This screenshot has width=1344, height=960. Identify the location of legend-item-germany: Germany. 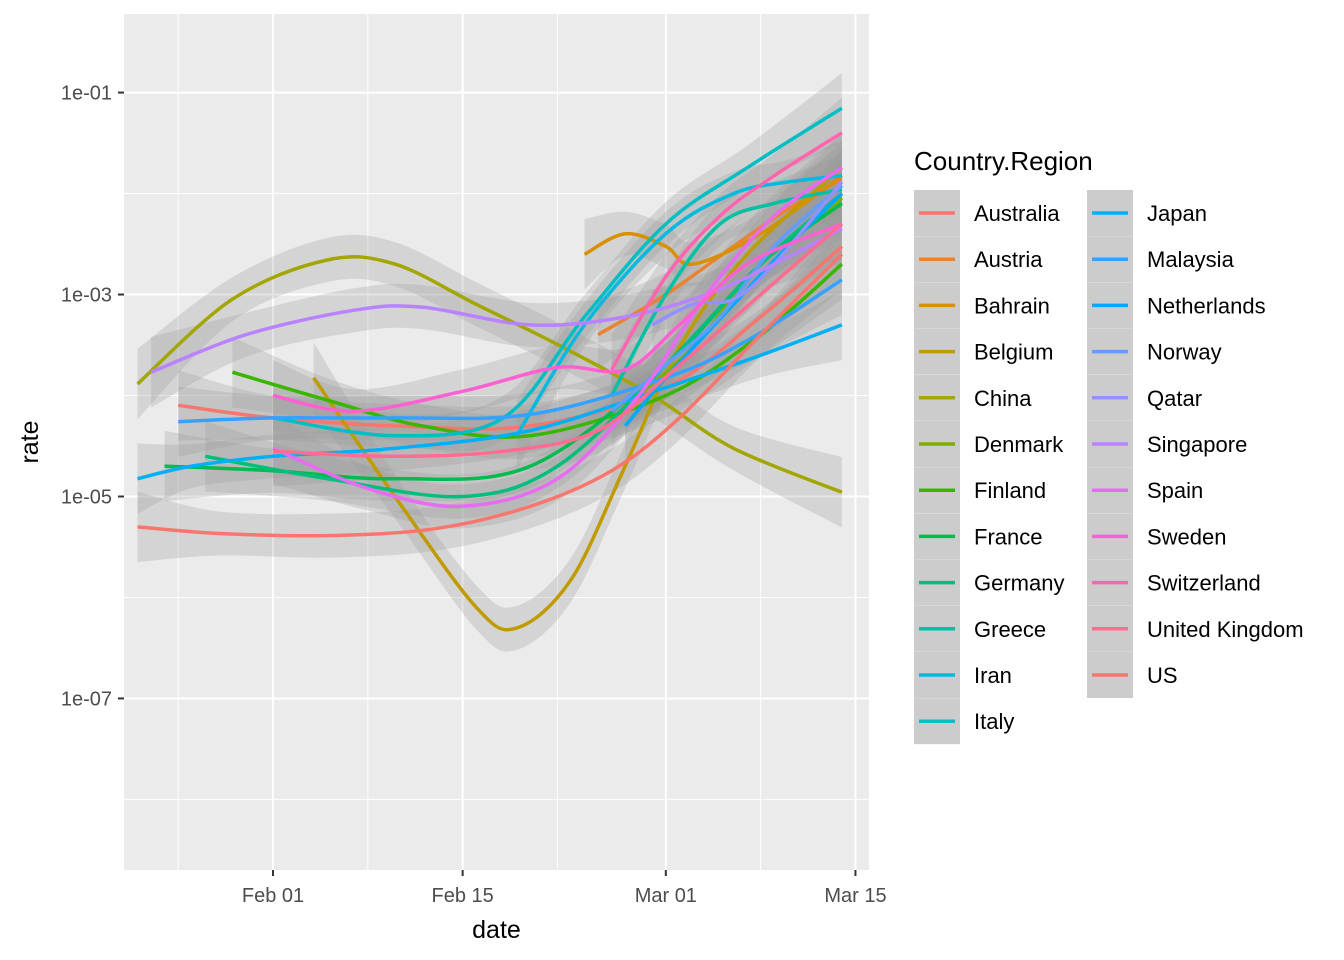
(989, 582).